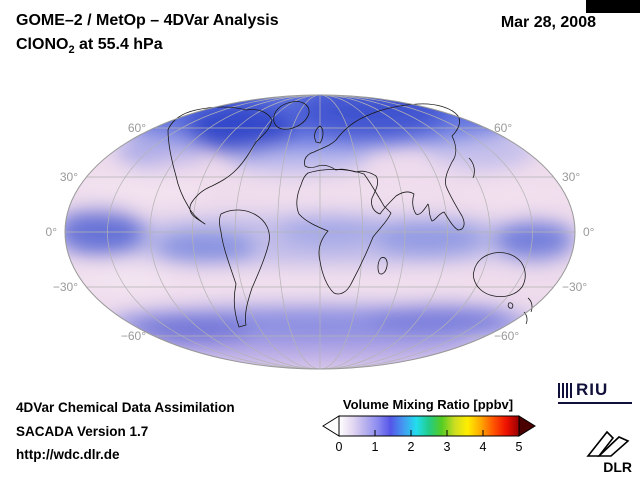 This screenshot has width=640, height=480. I want to click on page-title: GOME–2 / MetOp – 4DVar Analysis, so click(147, 20).